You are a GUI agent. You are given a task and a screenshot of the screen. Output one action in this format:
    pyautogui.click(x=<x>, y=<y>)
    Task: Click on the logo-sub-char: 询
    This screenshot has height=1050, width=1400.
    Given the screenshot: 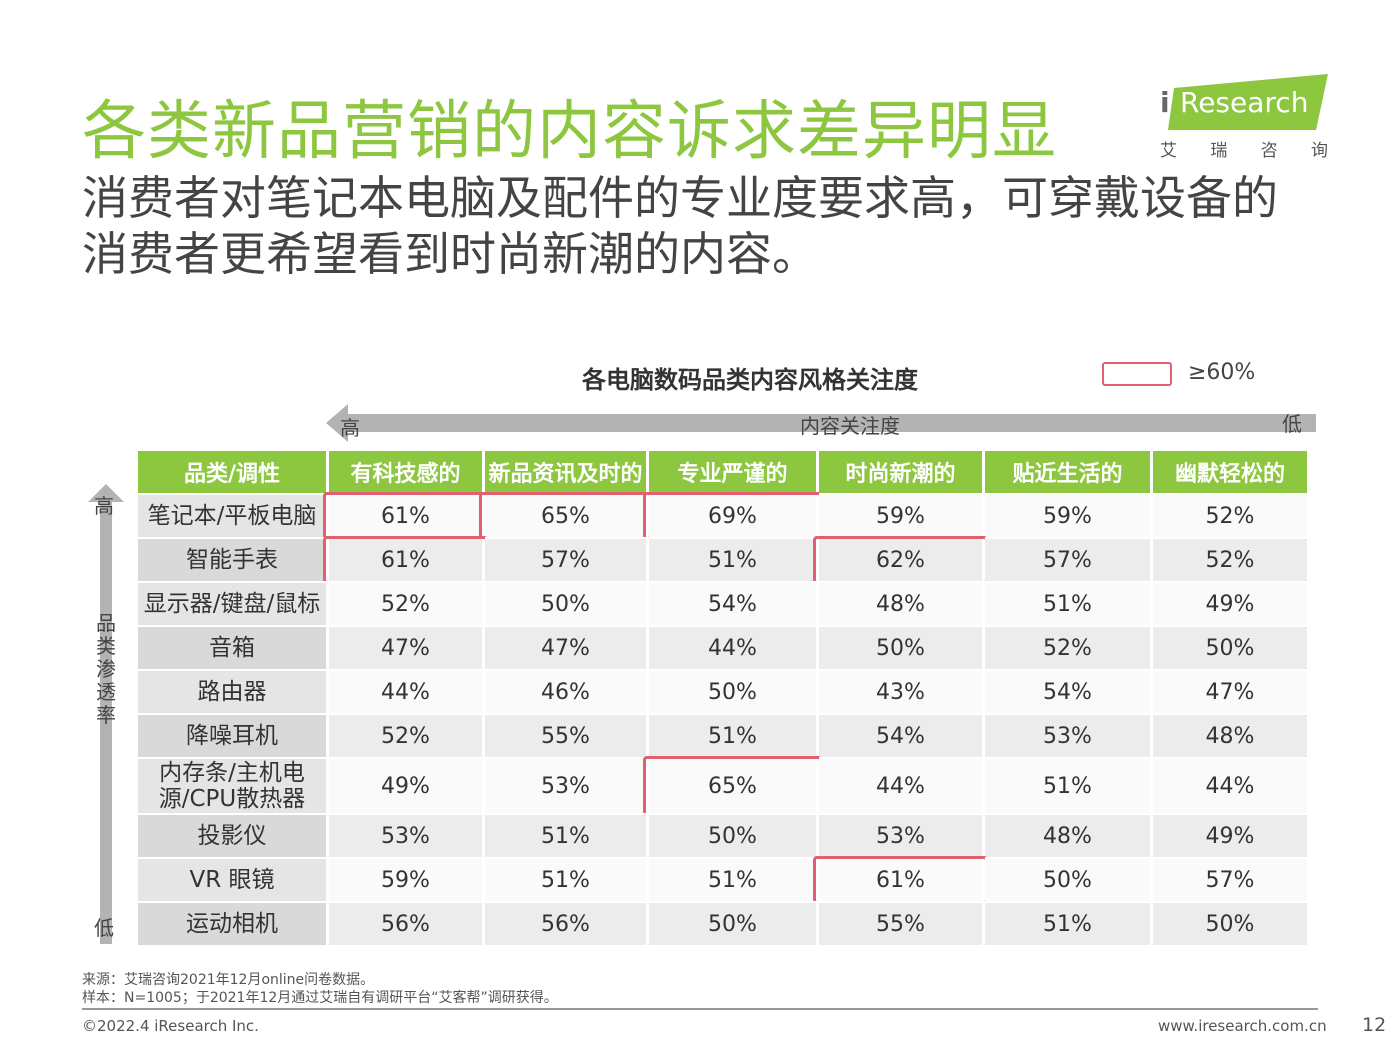 What is the action you would take?
    pyautogui.click(x=1319, y=151)
    